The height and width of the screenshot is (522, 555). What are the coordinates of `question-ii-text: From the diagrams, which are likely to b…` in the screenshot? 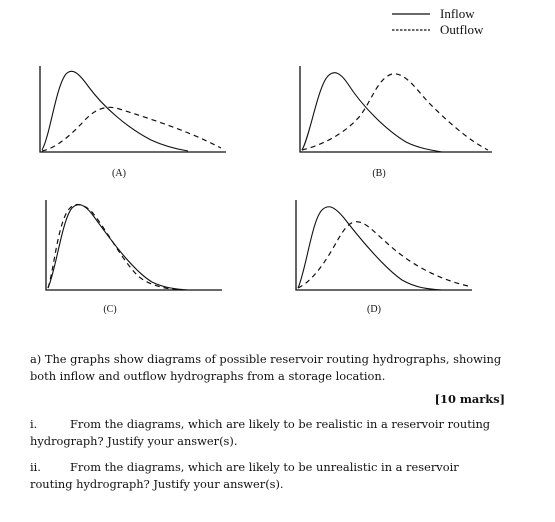 It's located at (264, 467).